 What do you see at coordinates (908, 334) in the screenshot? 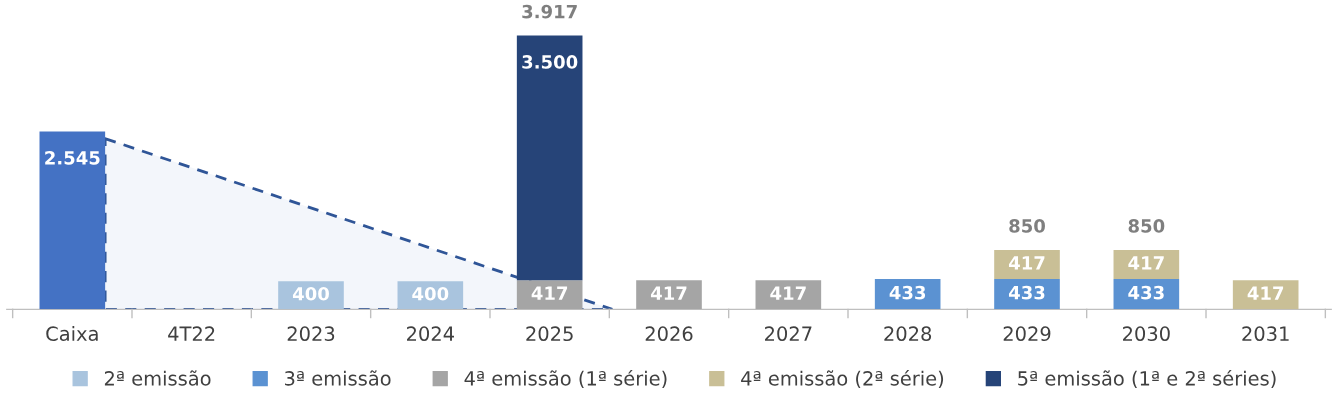
I see `x-tick-label: 2028` at bounding box center [908, 334].